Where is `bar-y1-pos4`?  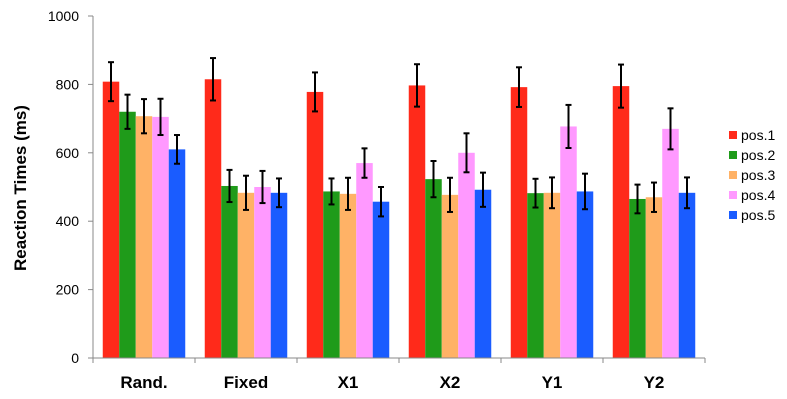 bar-y1-pos4 is located at coordinates (568, 242).